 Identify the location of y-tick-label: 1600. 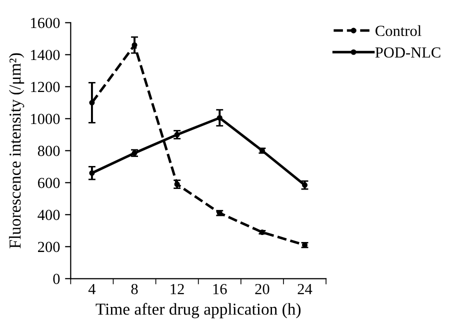
(45, 23).